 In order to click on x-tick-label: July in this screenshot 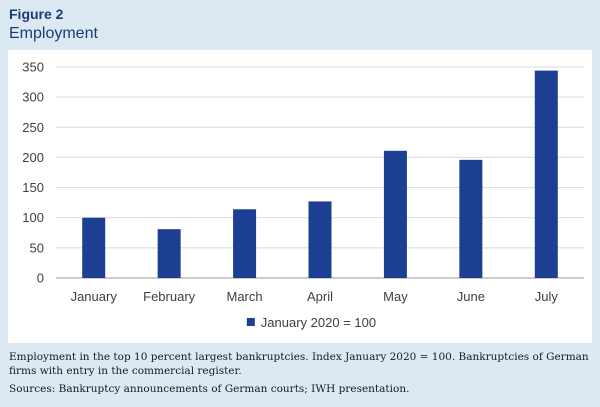, I will do `click(547, 296)`.